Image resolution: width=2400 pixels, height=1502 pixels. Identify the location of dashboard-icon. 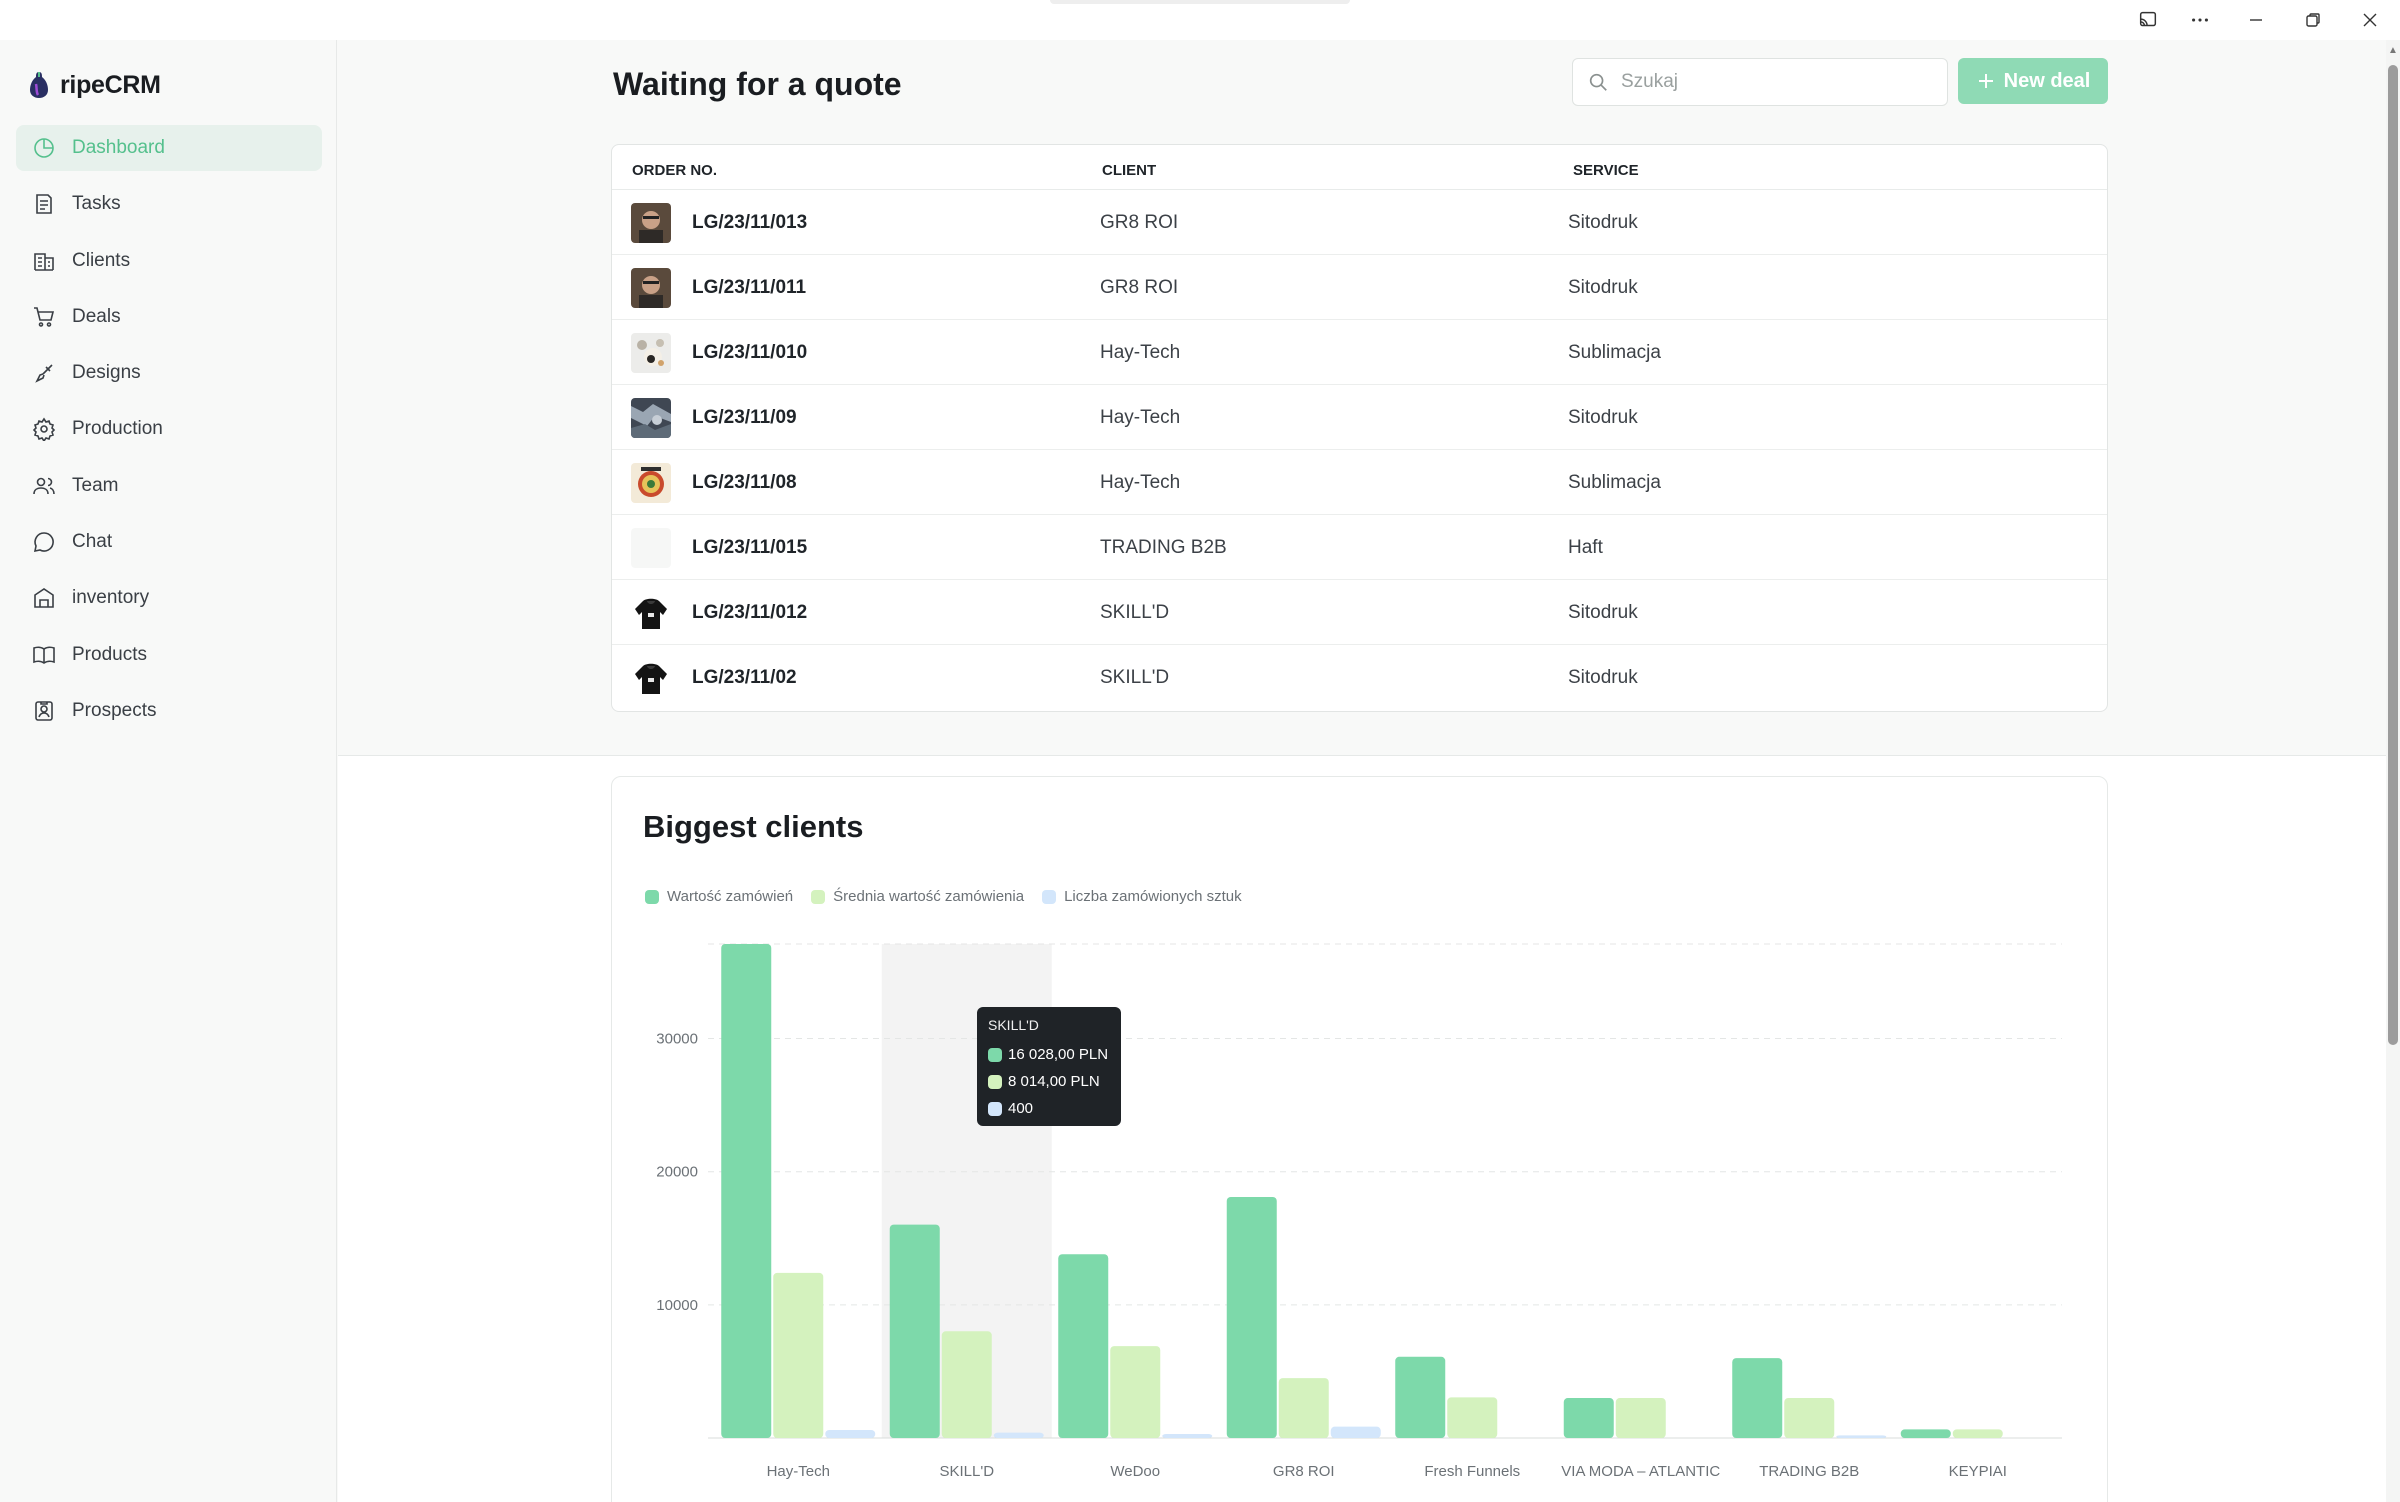
(44, 148).